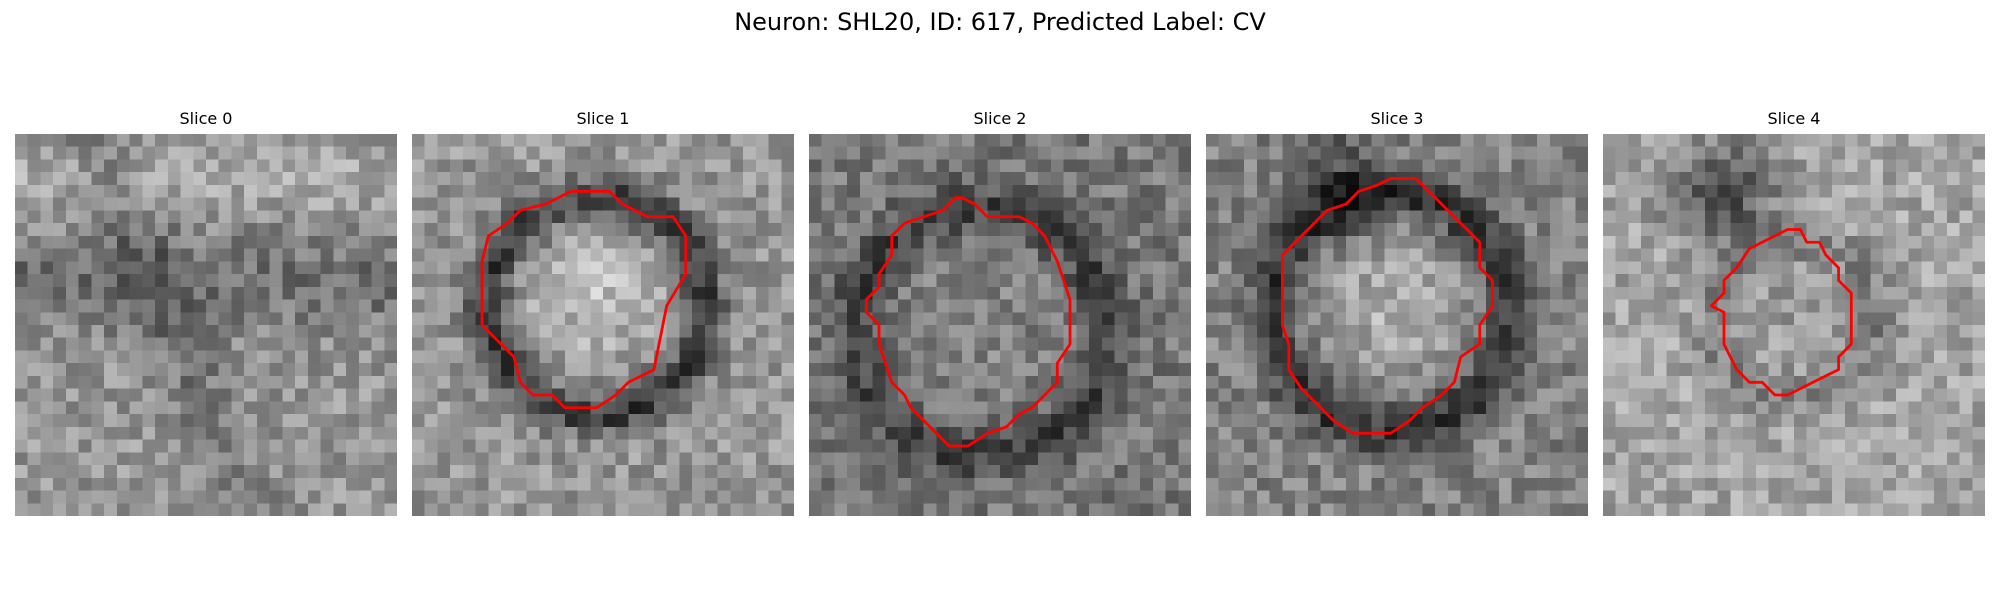  What do you see at coordinates (1794, 118) in the screenshot?
I see `slice-title-4: Slice 4` at bounding box center [1794, 118].